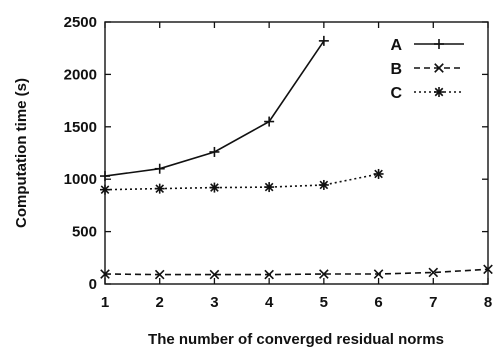 The width and height of the screenshot is (494, 354). Describe the element at coordinates (296, 339) in the screenshot. I see `x-axis-title: The number of converged residual norms` at that location.